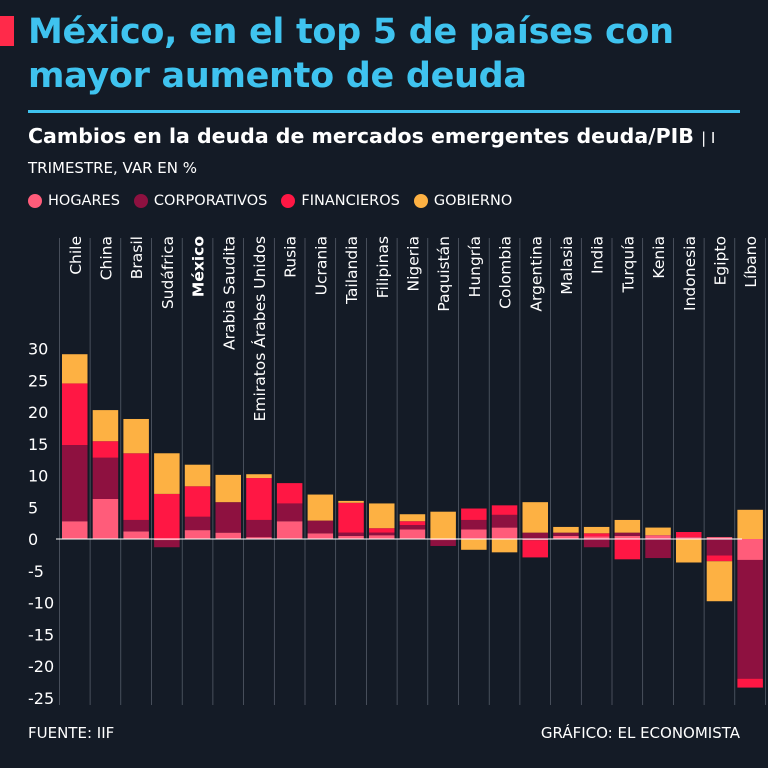 This screenshot has width=768, height=768. Describe the element at coordinates (289, 530) in the screenshot. I see `bar-segment-rusia-hogares` at that location.